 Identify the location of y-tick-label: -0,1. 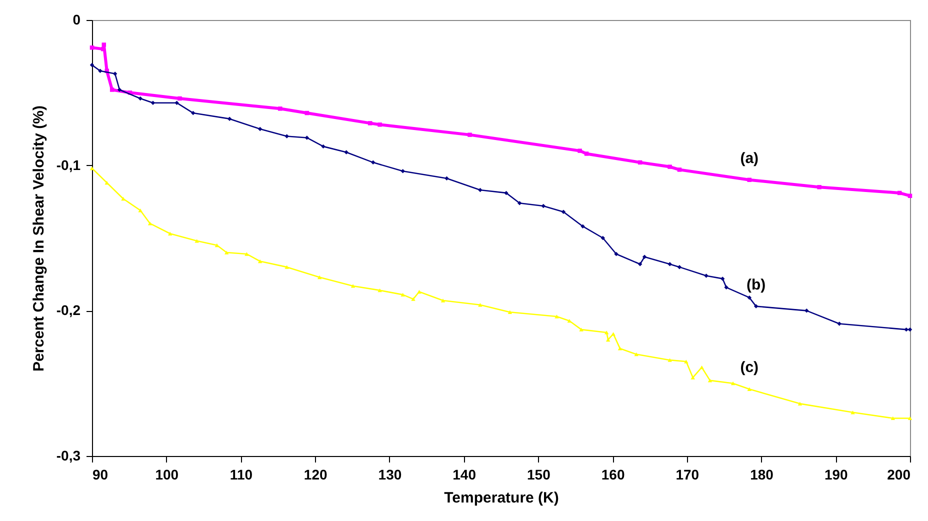
(68, 164).